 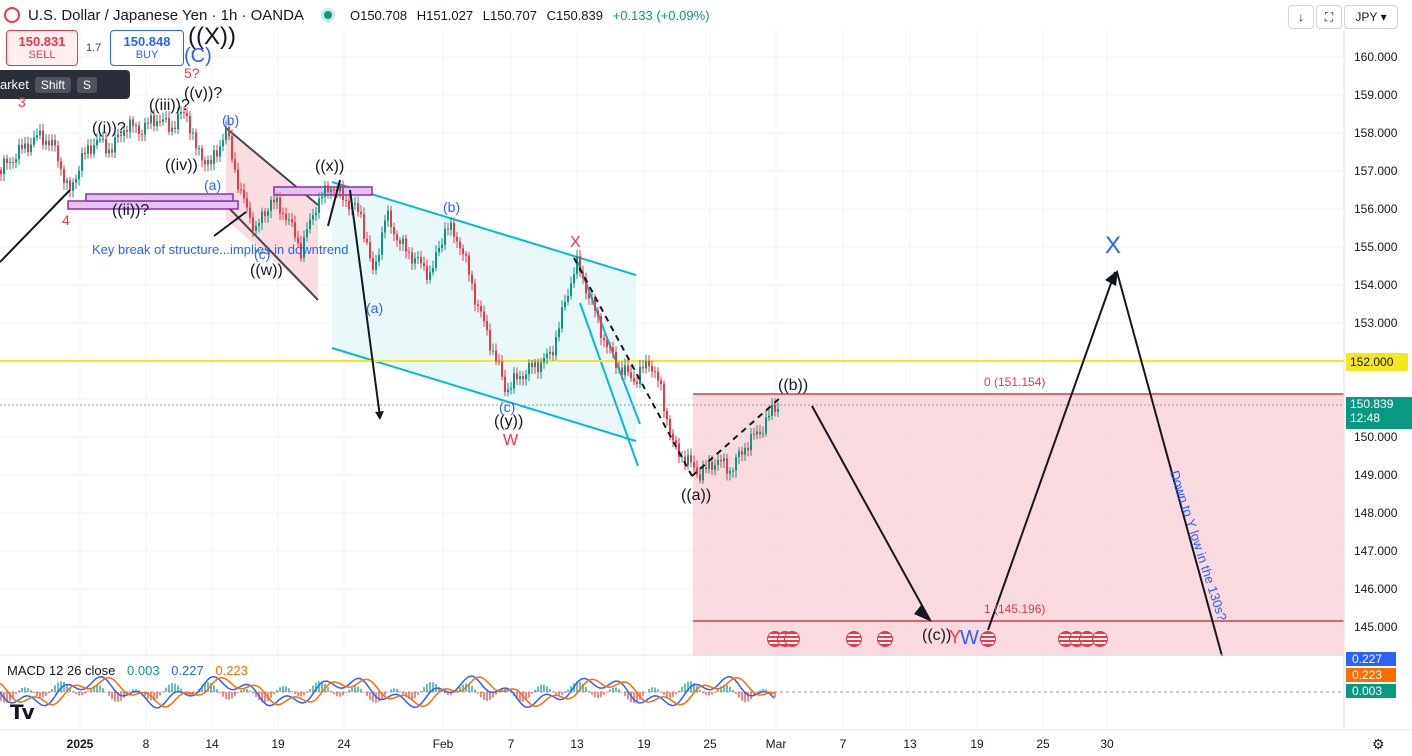 I want to click on buy-price: 150.848, so click(x=147, y=41).